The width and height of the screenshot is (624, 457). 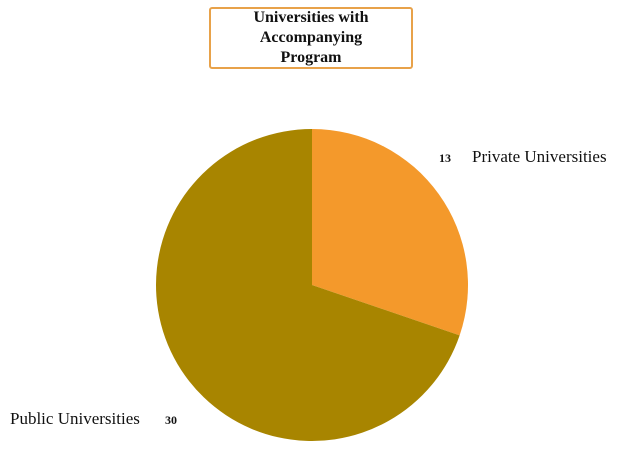 What do you see at coordinates (539, 156) in the screenshot?
I see `legend-label: Private Universities` at bounding box center [539, 156].